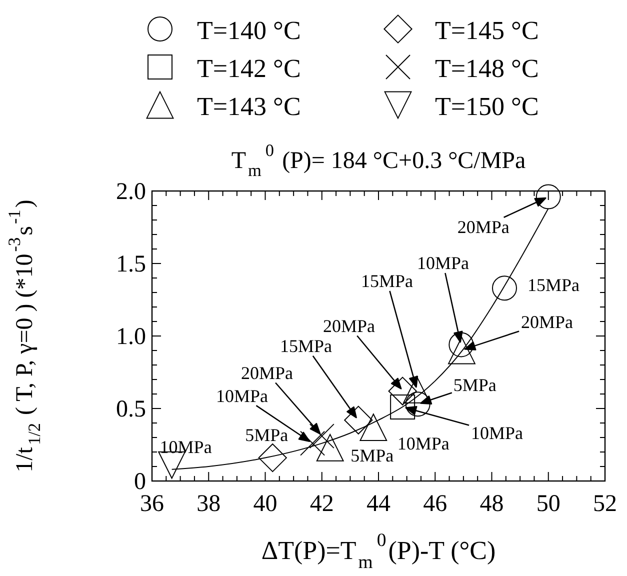 The image size is (627, 576). Describe the element at coordinates (378, 551) in the screenshot. I see `x-axis-title: ΔT(P)=T$_{m}$$^{0}$(P)-T (°C)` at that location.